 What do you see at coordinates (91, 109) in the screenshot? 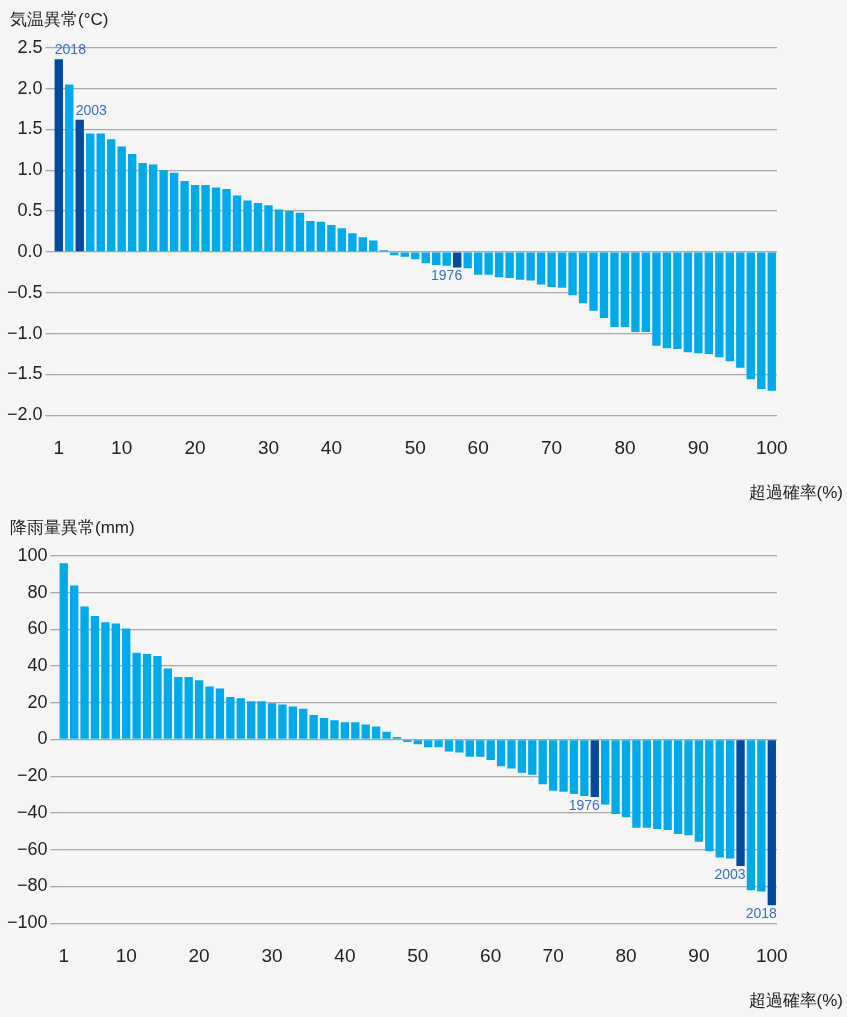
I see `annotation: 2003` at bounding box center [91, 109].